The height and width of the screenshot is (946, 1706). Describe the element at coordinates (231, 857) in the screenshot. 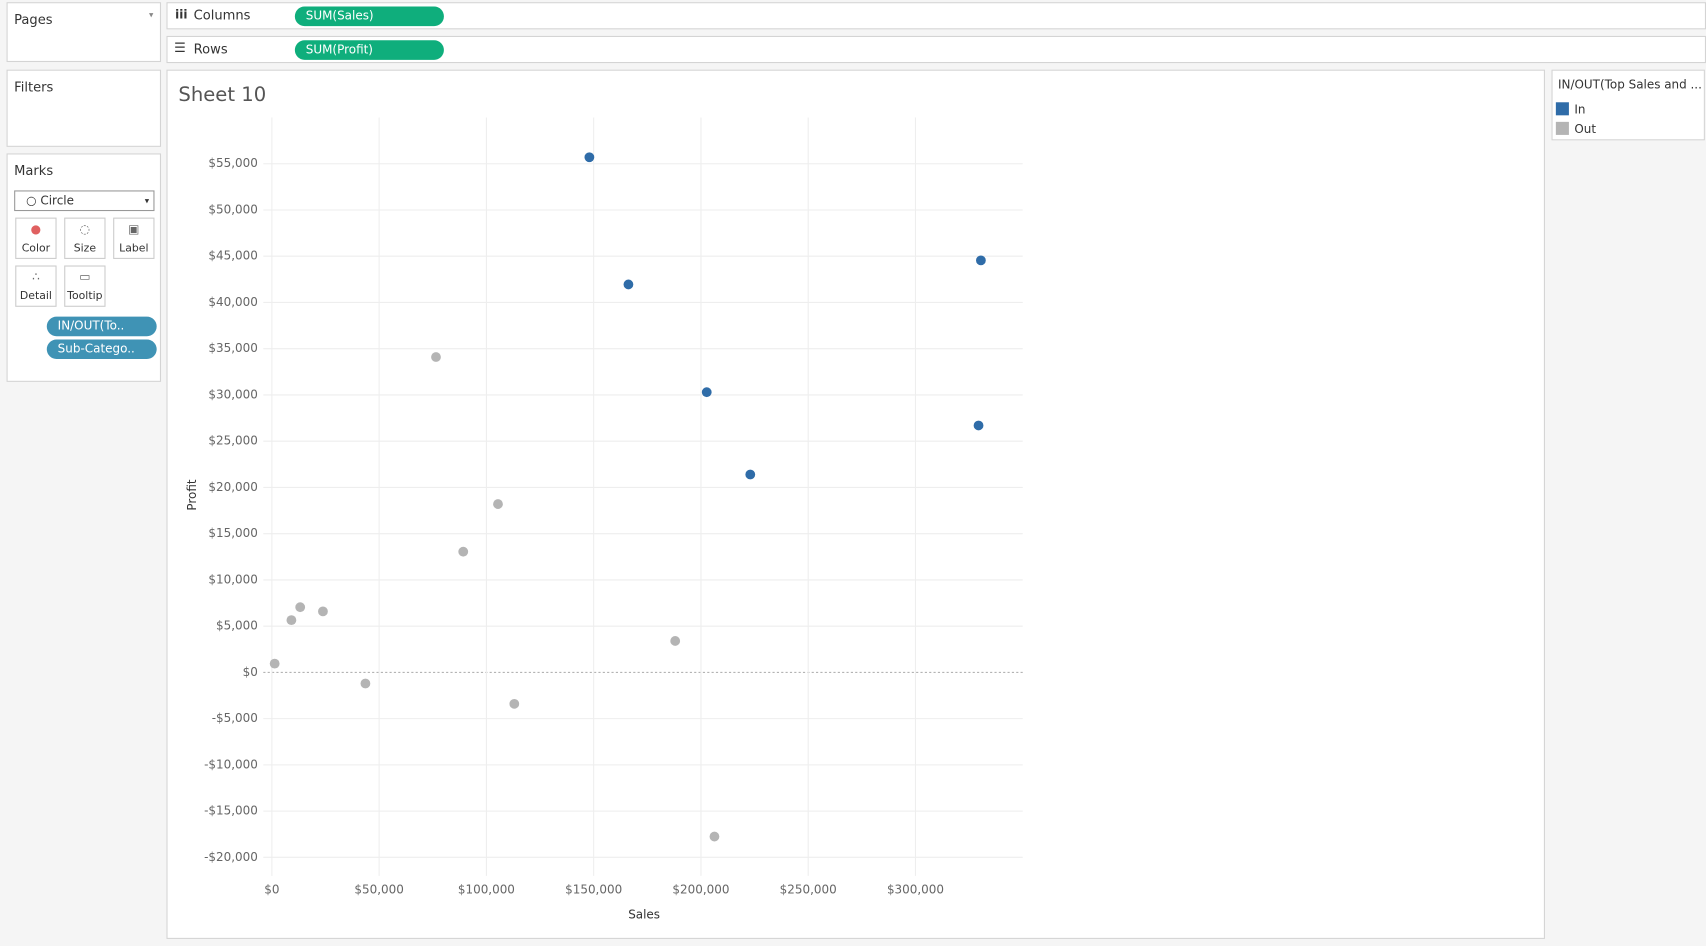

I see `y-tick-label: -$20,000` at that location.